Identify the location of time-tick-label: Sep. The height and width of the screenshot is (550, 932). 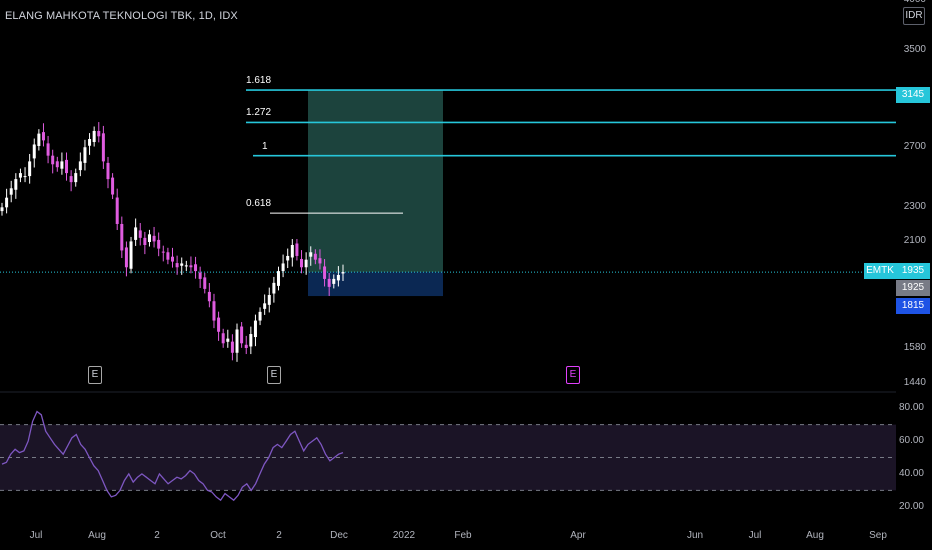
(878, 535).